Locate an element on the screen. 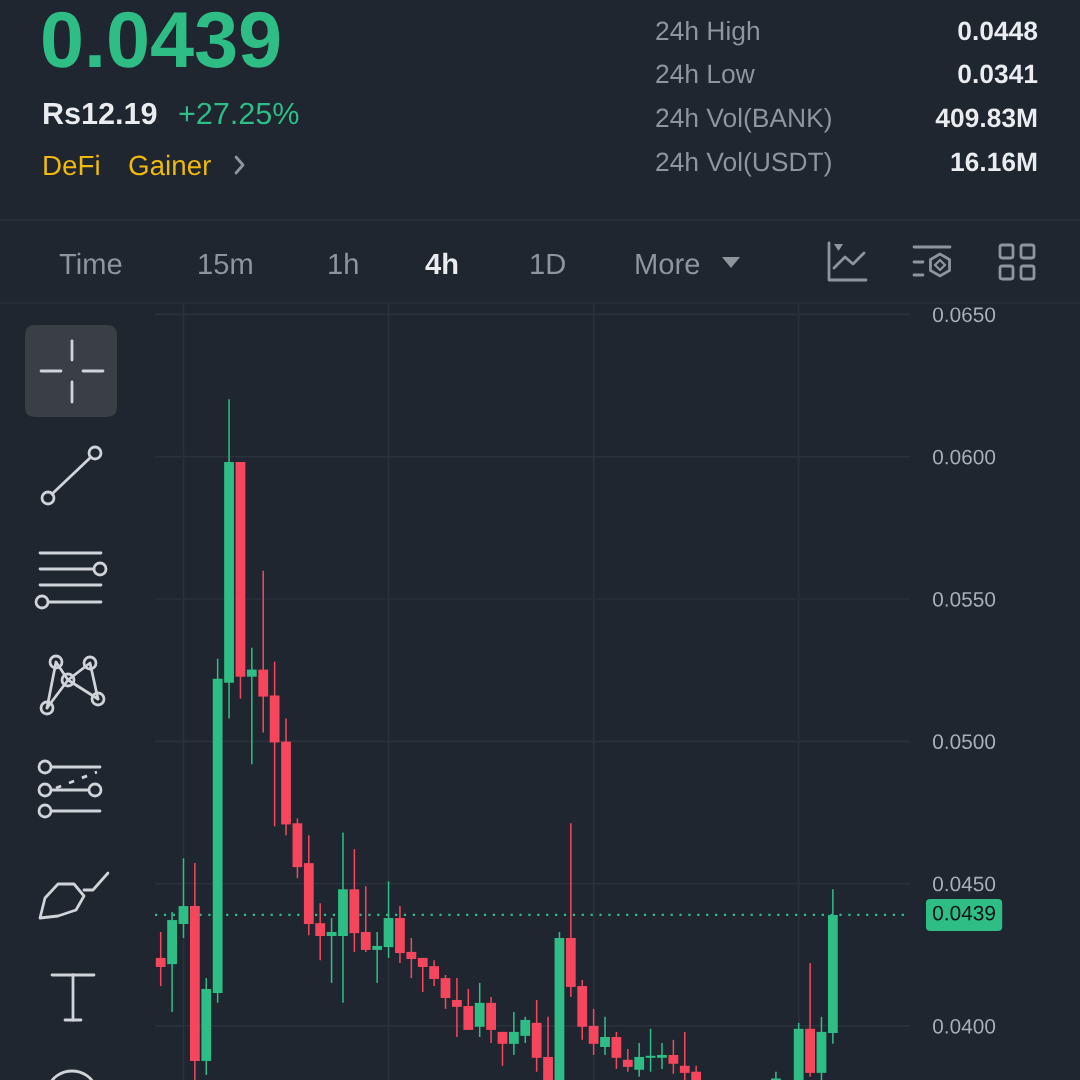 The width and height of the screenshot is (1080, 1080). ref-line-label: 0.0439 is located at coordinates (964, 913).